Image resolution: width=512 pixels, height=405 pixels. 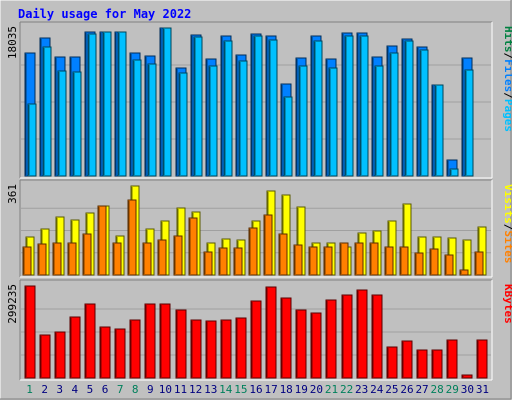 I want to click on day-label: 12, so click(x=195, y=389).